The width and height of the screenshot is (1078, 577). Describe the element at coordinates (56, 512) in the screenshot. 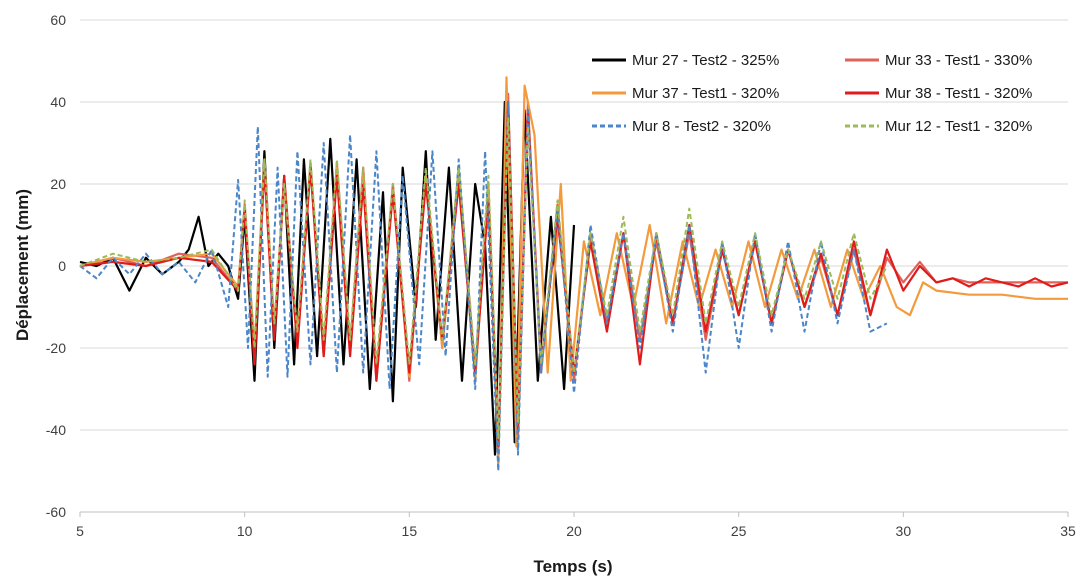

I see `y-tick-label: -60` at that location.